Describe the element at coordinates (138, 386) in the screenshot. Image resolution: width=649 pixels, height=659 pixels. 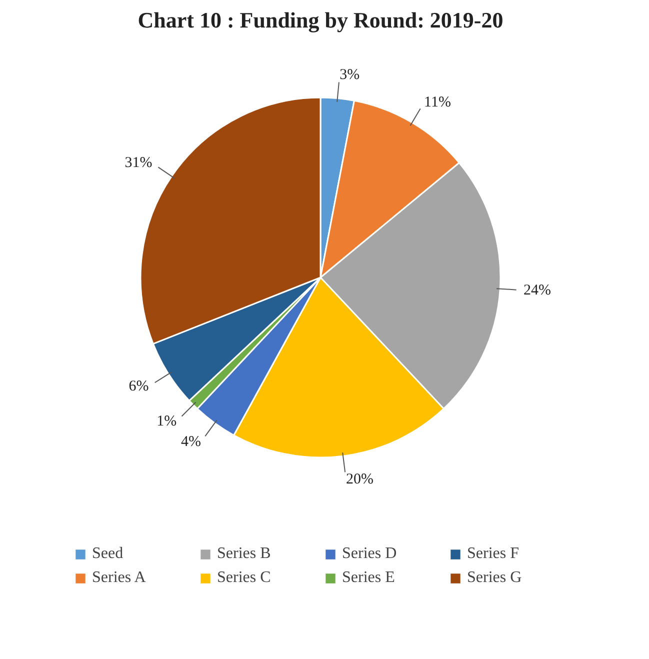
I see `data-label: 6%` at that location.